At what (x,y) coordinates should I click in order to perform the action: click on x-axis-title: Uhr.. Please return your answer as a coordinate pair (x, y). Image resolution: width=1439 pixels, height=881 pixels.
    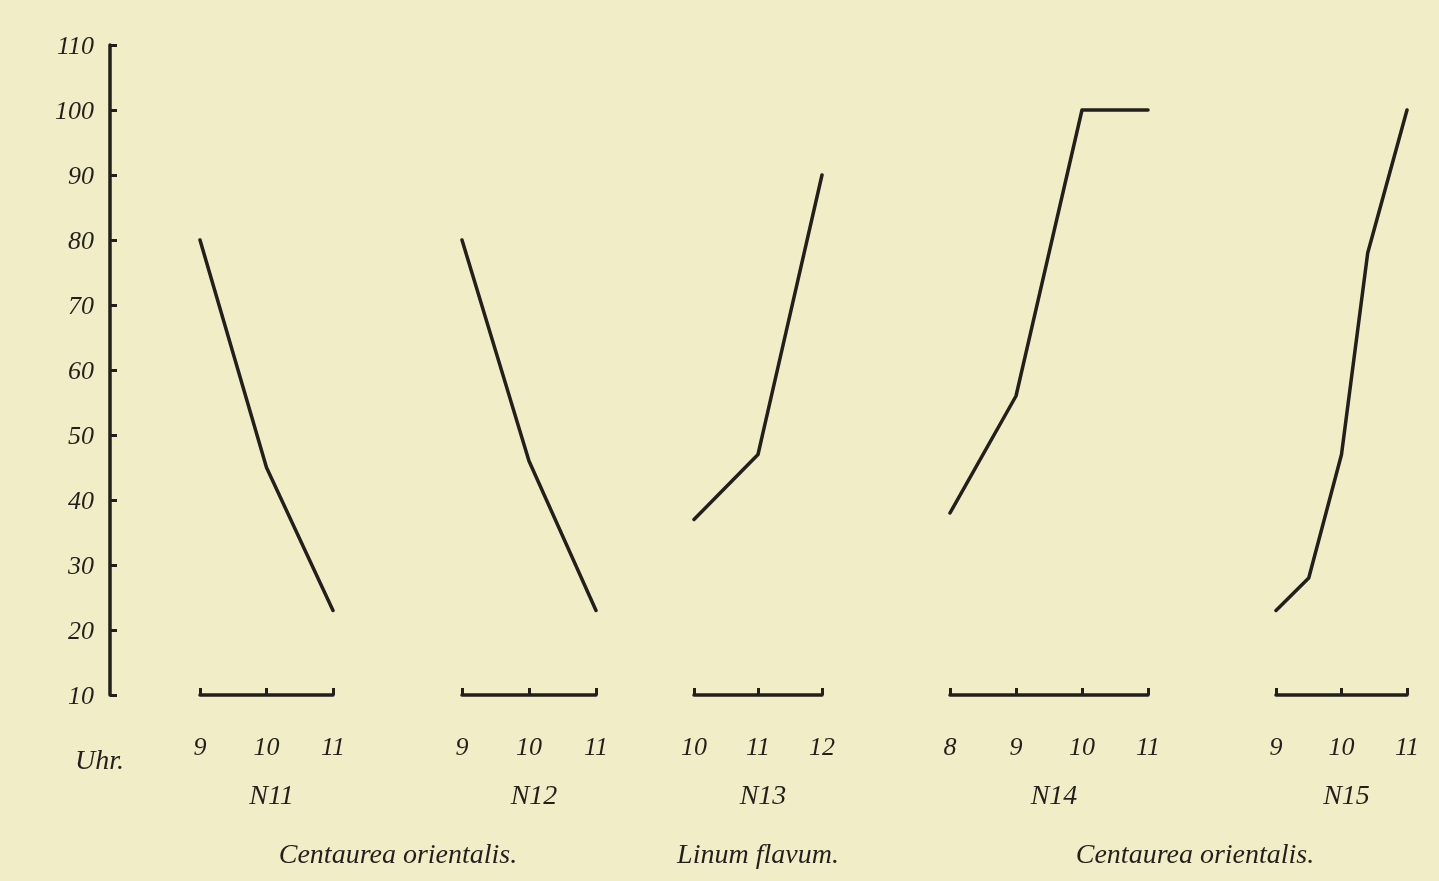
    Looking at the image, I should click on (100, 759).